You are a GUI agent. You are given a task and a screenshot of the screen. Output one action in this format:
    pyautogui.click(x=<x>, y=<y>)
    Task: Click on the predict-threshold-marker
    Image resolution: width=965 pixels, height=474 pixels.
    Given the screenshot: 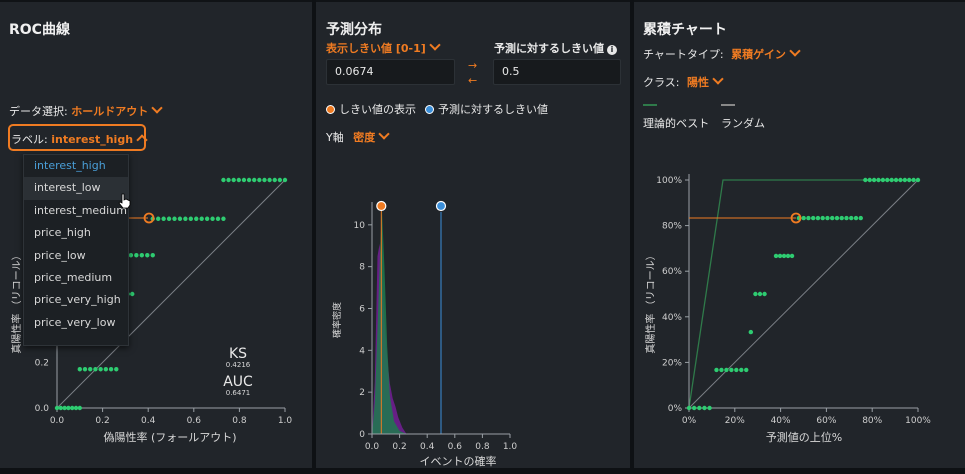 What is the action you would take?
    pyautogui.click(x=441, y=206)
    